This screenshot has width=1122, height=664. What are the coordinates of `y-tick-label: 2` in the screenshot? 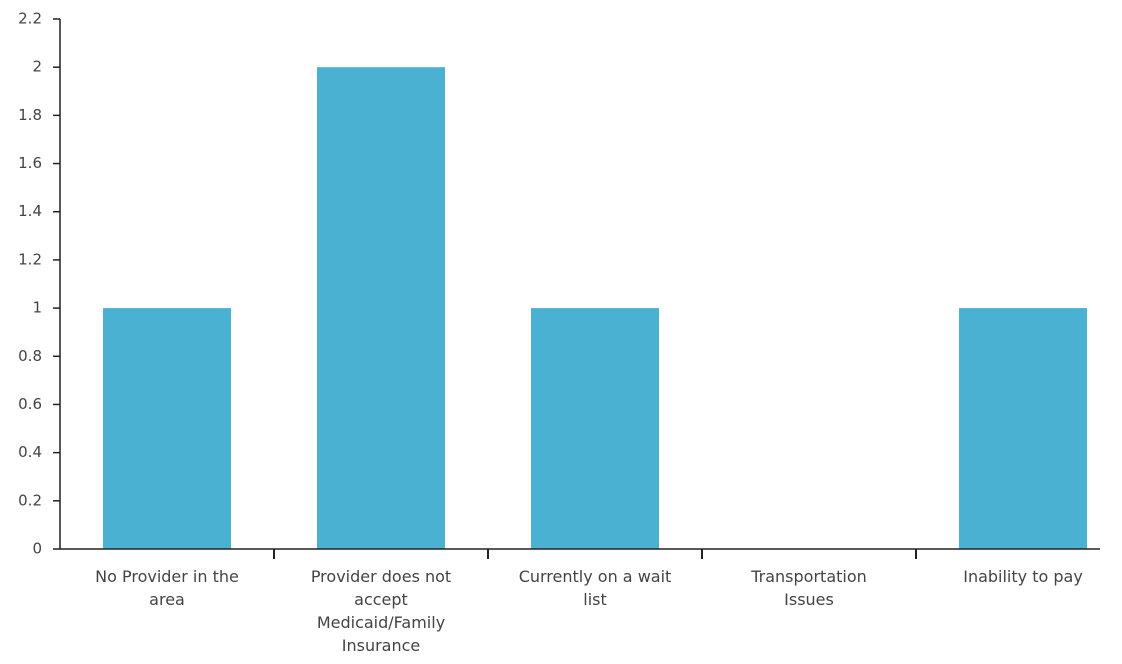 It's located at (37, 67).